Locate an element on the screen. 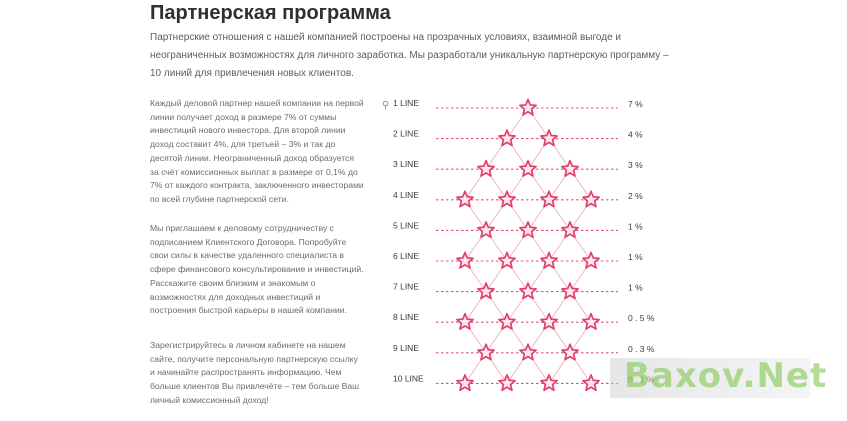  page-title: Партнерская программа is located at coordinates (270, 13).